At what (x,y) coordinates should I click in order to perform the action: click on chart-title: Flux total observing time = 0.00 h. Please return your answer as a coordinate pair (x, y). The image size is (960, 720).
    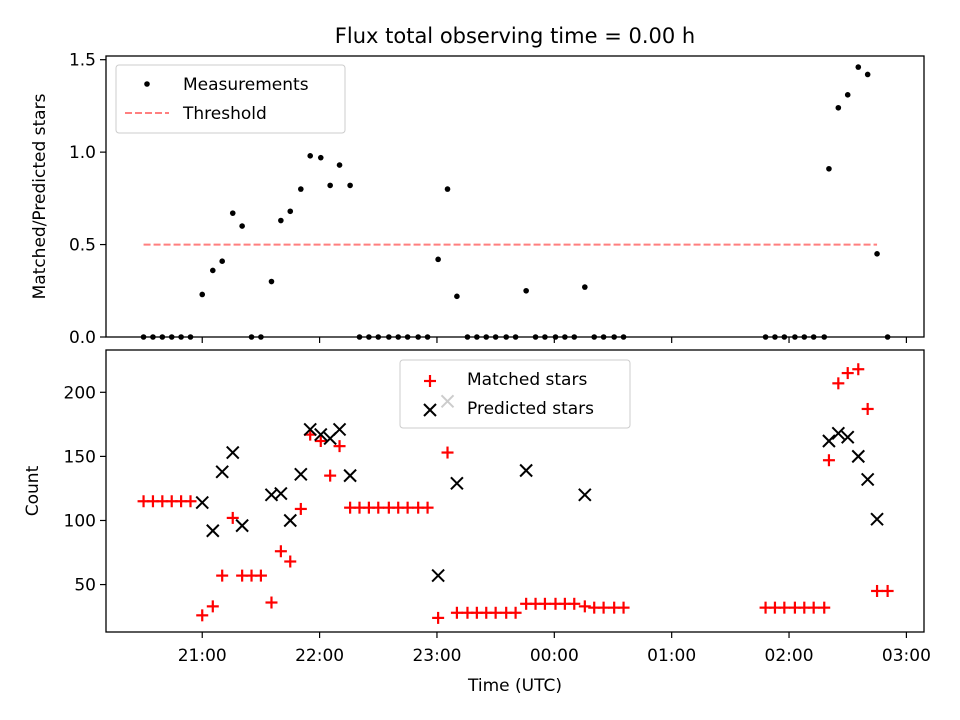
    Looking at the image, I should click on (515, 36).